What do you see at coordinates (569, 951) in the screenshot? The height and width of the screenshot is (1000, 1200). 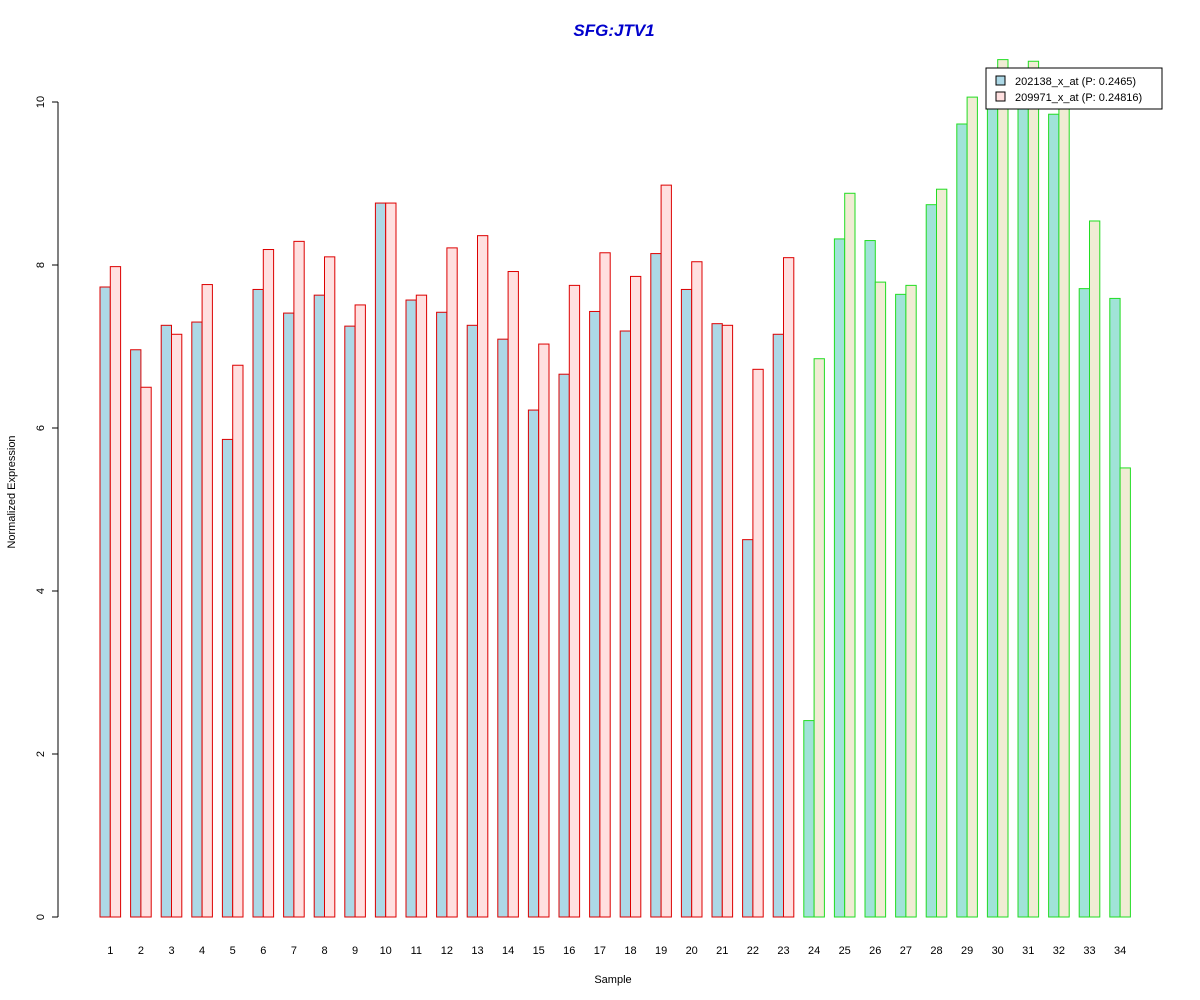 I see `x-tick-label: 16` at bounding box center [569, 951].